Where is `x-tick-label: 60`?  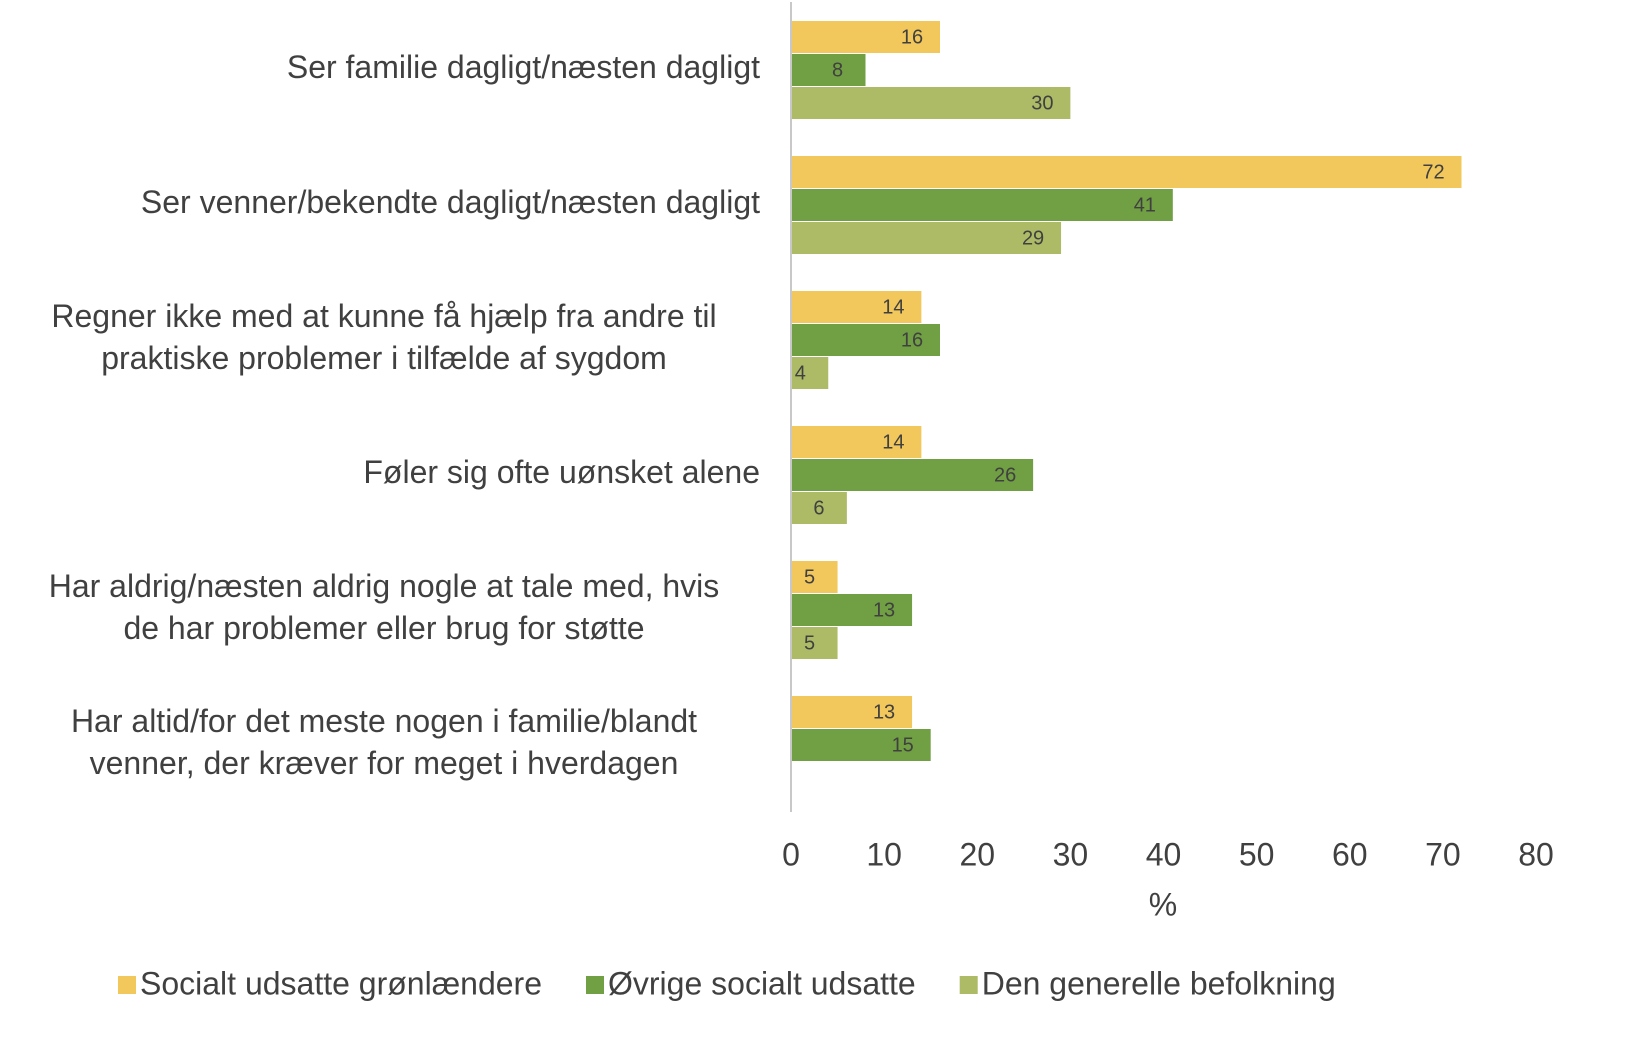
x-tick-label: 60 is located at coordinates (1350, 854).